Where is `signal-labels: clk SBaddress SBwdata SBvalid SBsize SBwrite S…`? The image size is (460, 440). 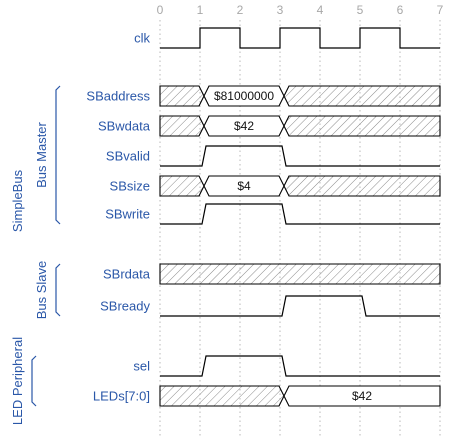 signal-labels: clk SBaddress SBwdata SBvalid SBsize SBwrite S… is located at coordinates (118, 217).